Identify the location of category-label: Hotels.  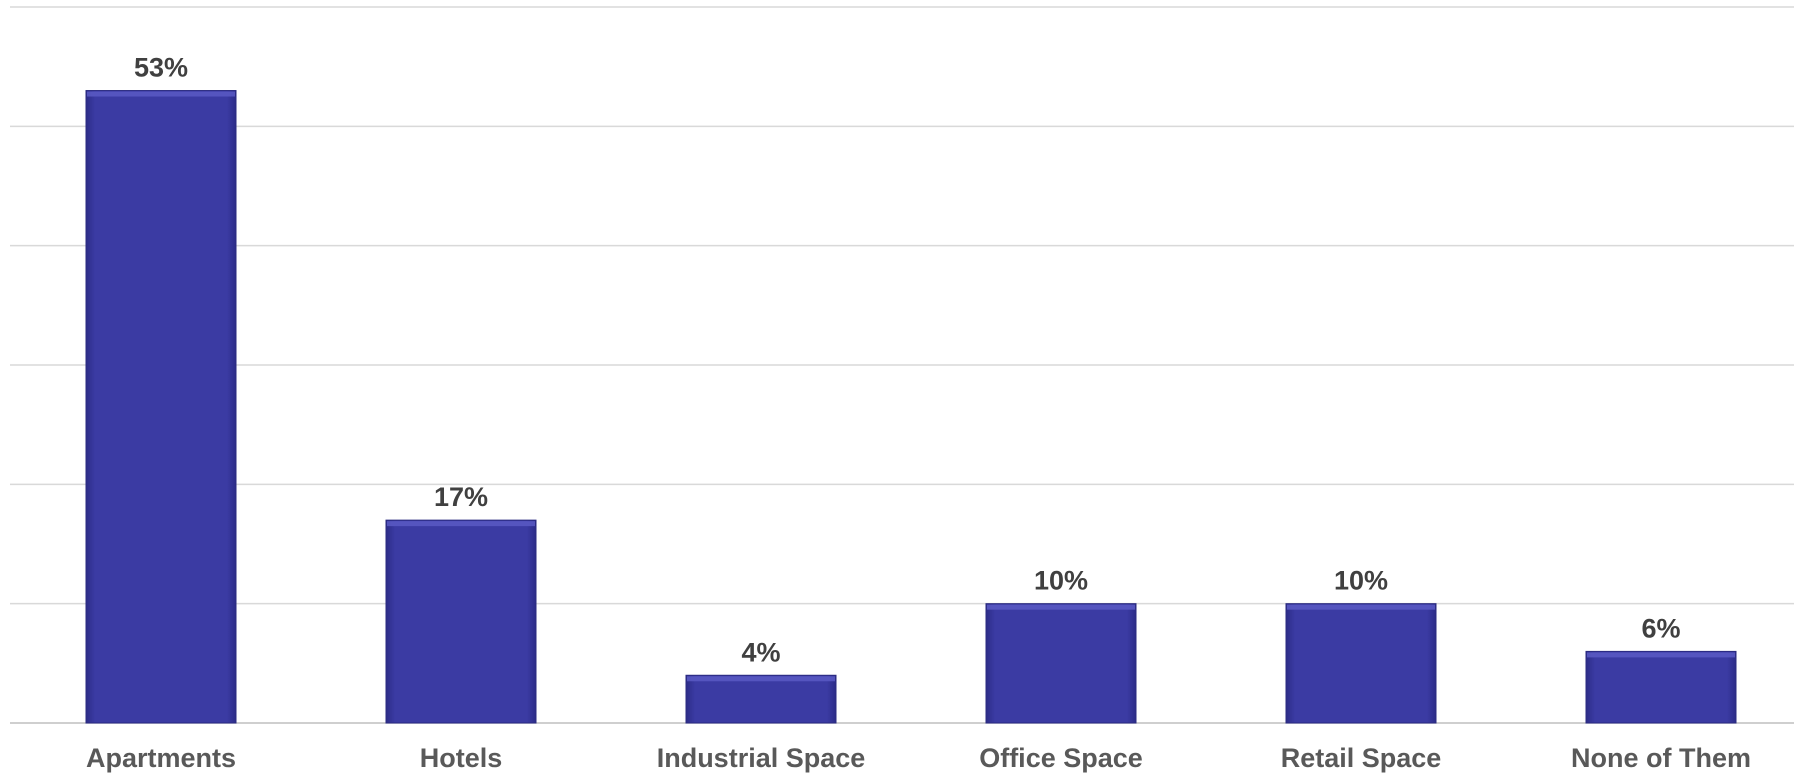
(461, 758).